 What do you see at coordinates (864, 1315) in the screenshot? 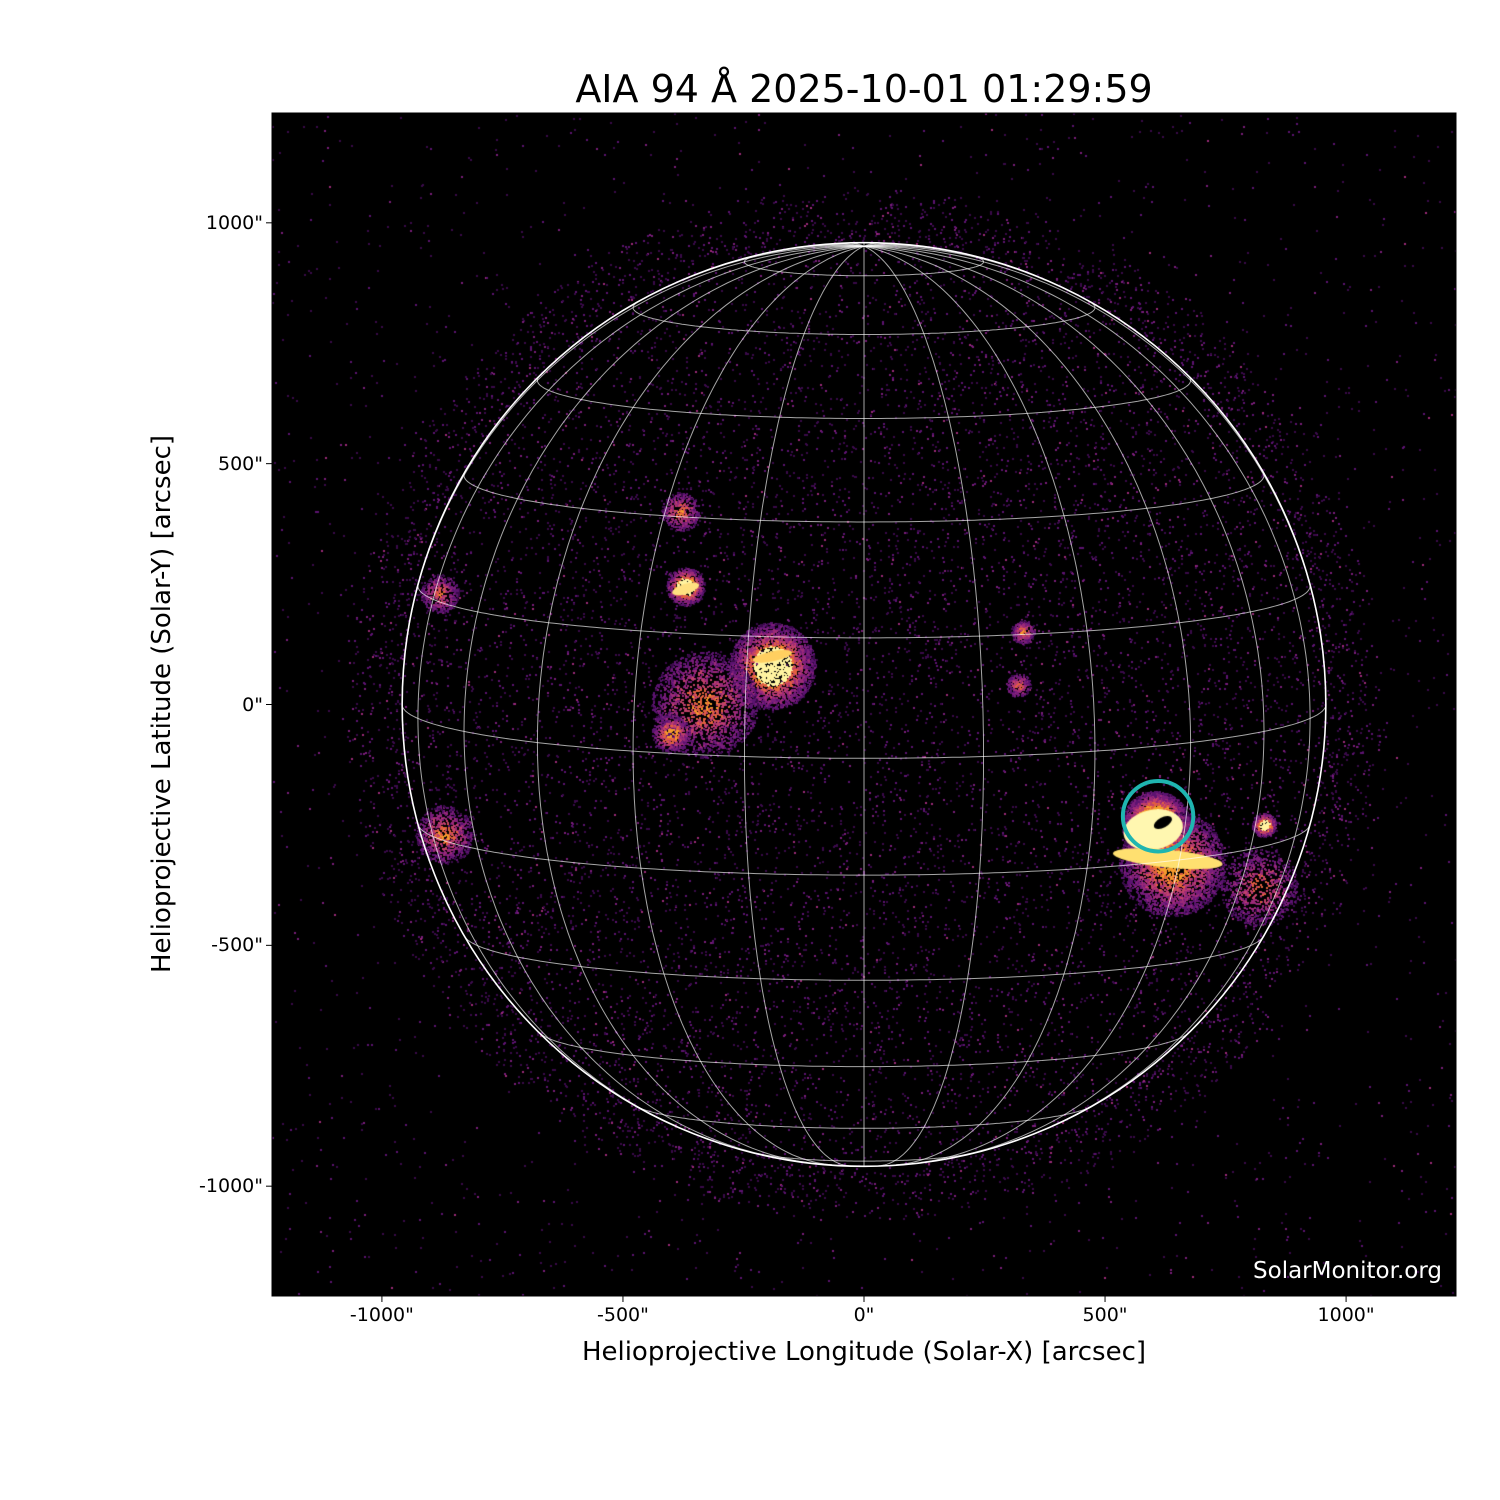
I see `x-tick-label: 0"` at bounding box center [864, 1315].